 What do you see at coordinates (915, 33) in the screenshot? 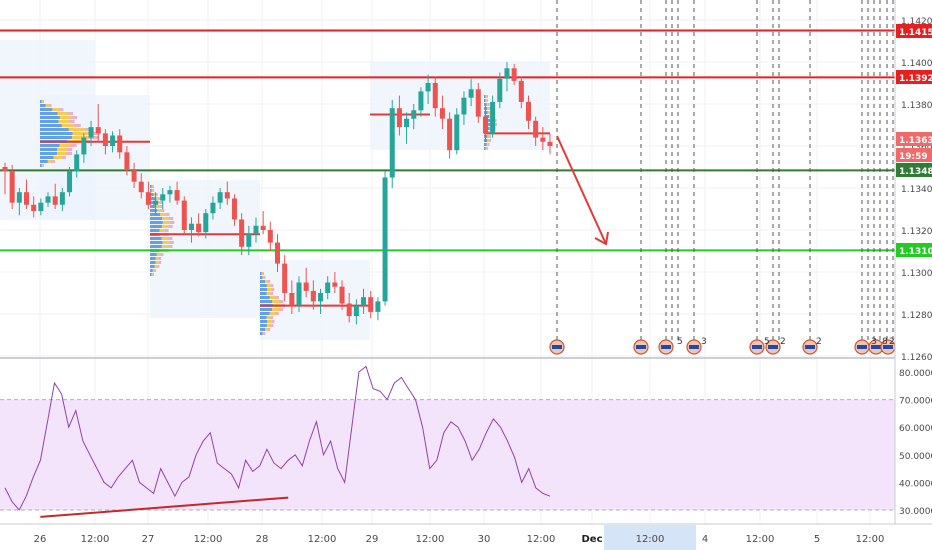
I see `price-badge-label: 1.14150` at bounding box center [915, 33].